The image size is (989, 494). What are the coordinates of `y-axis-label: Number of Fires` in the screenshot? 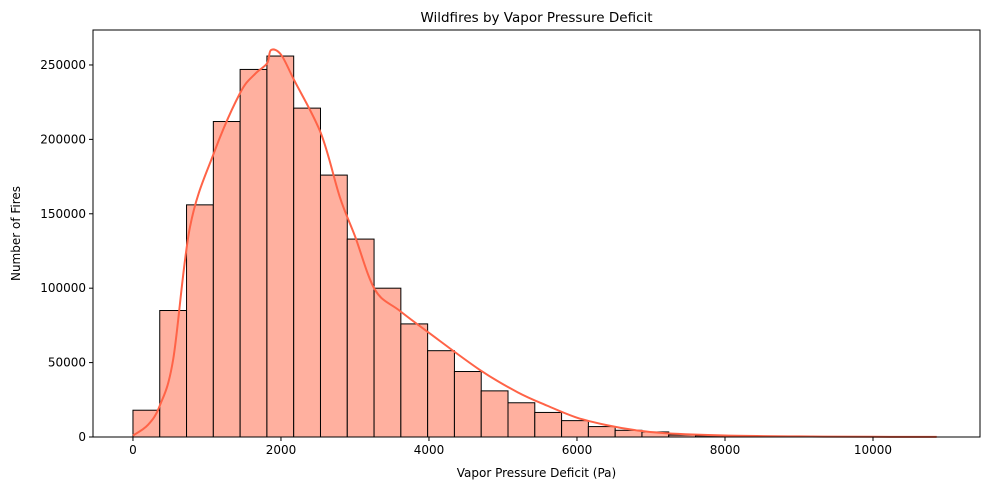 It's located at (16, 233).